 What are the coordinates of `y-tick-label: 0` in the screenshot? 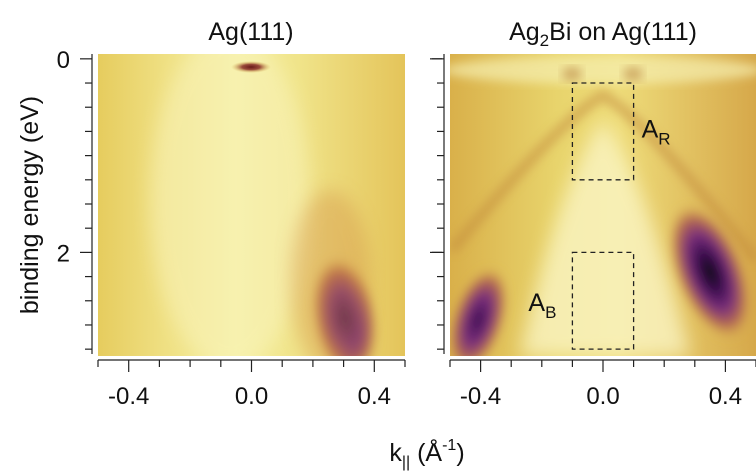 It's located at (63, 60).